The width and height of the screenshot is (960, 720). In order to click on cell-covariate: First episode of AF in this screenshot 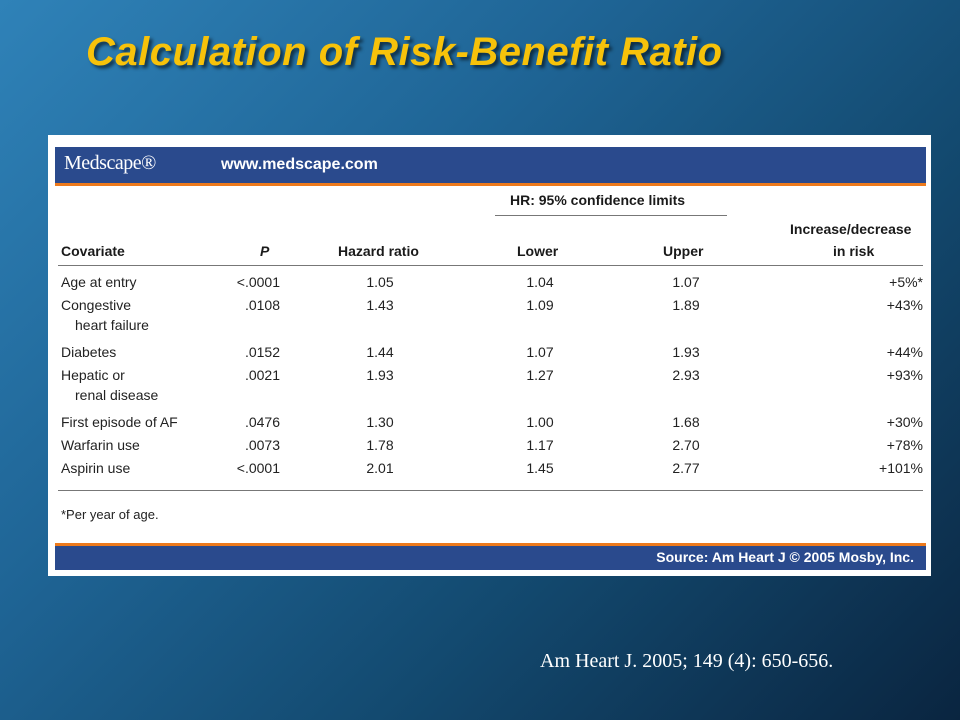, I will do `click(119, 422)`.